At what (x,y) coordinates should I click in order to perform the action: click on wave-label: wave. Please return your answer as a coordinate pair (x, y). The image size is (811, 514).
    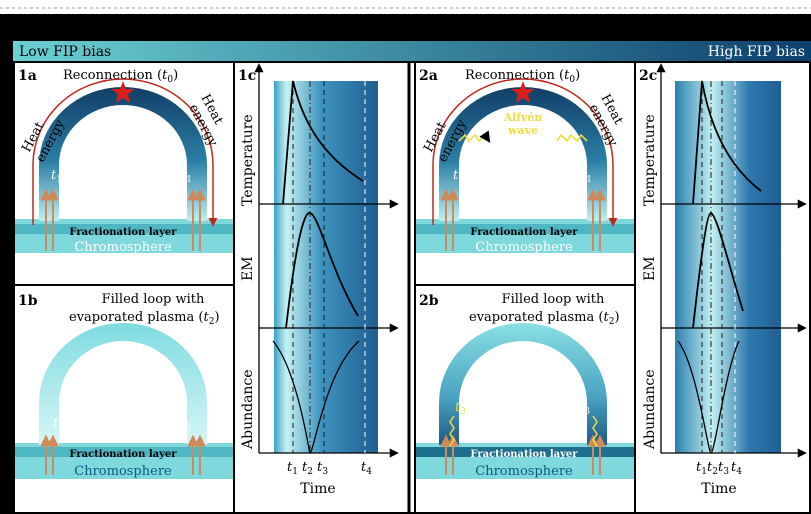
    Looking at the image, I should click on (522, 130).